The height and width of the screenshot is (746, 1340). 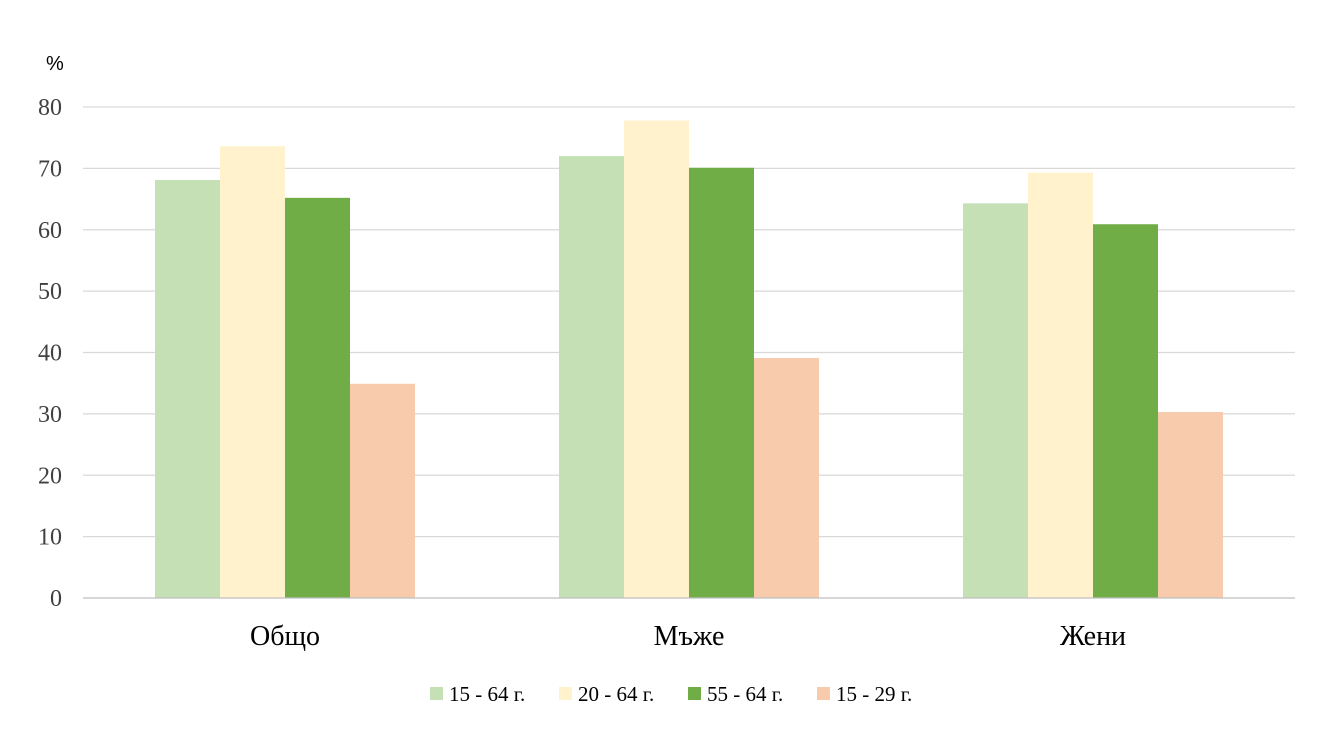 I want to click on legend-item: 20 - 64 г., so click(x=606, y=694).